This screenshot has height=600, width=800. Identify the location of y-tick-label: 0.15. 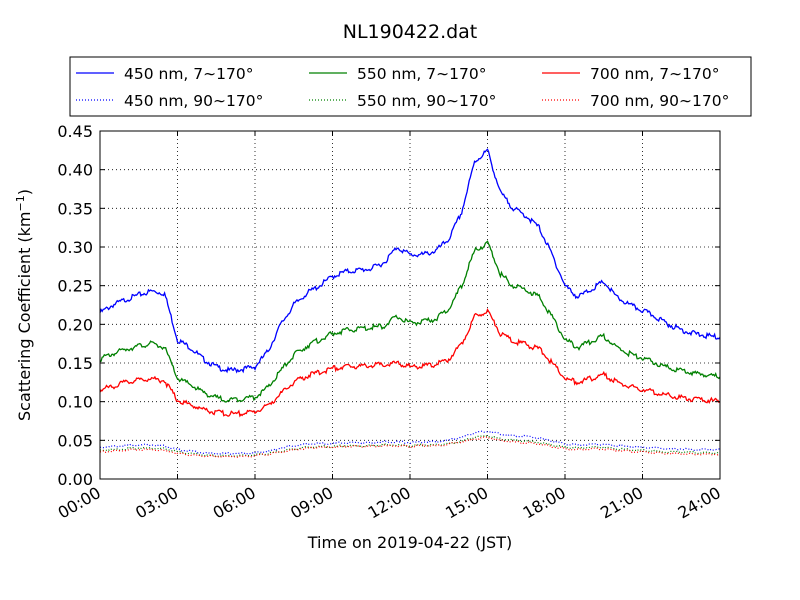
(75, 363).